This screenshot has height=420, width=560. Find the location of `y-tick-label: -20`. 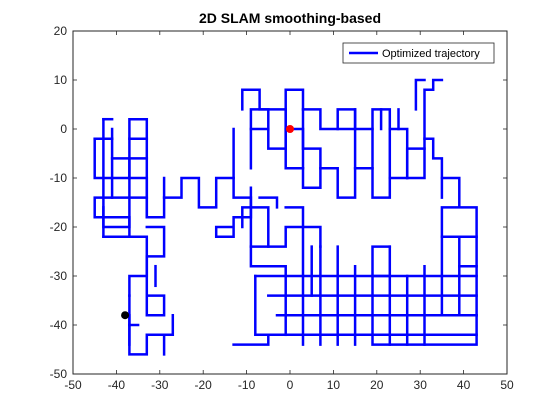

y-tick-label: -20 is located at coordinates (59, 227).